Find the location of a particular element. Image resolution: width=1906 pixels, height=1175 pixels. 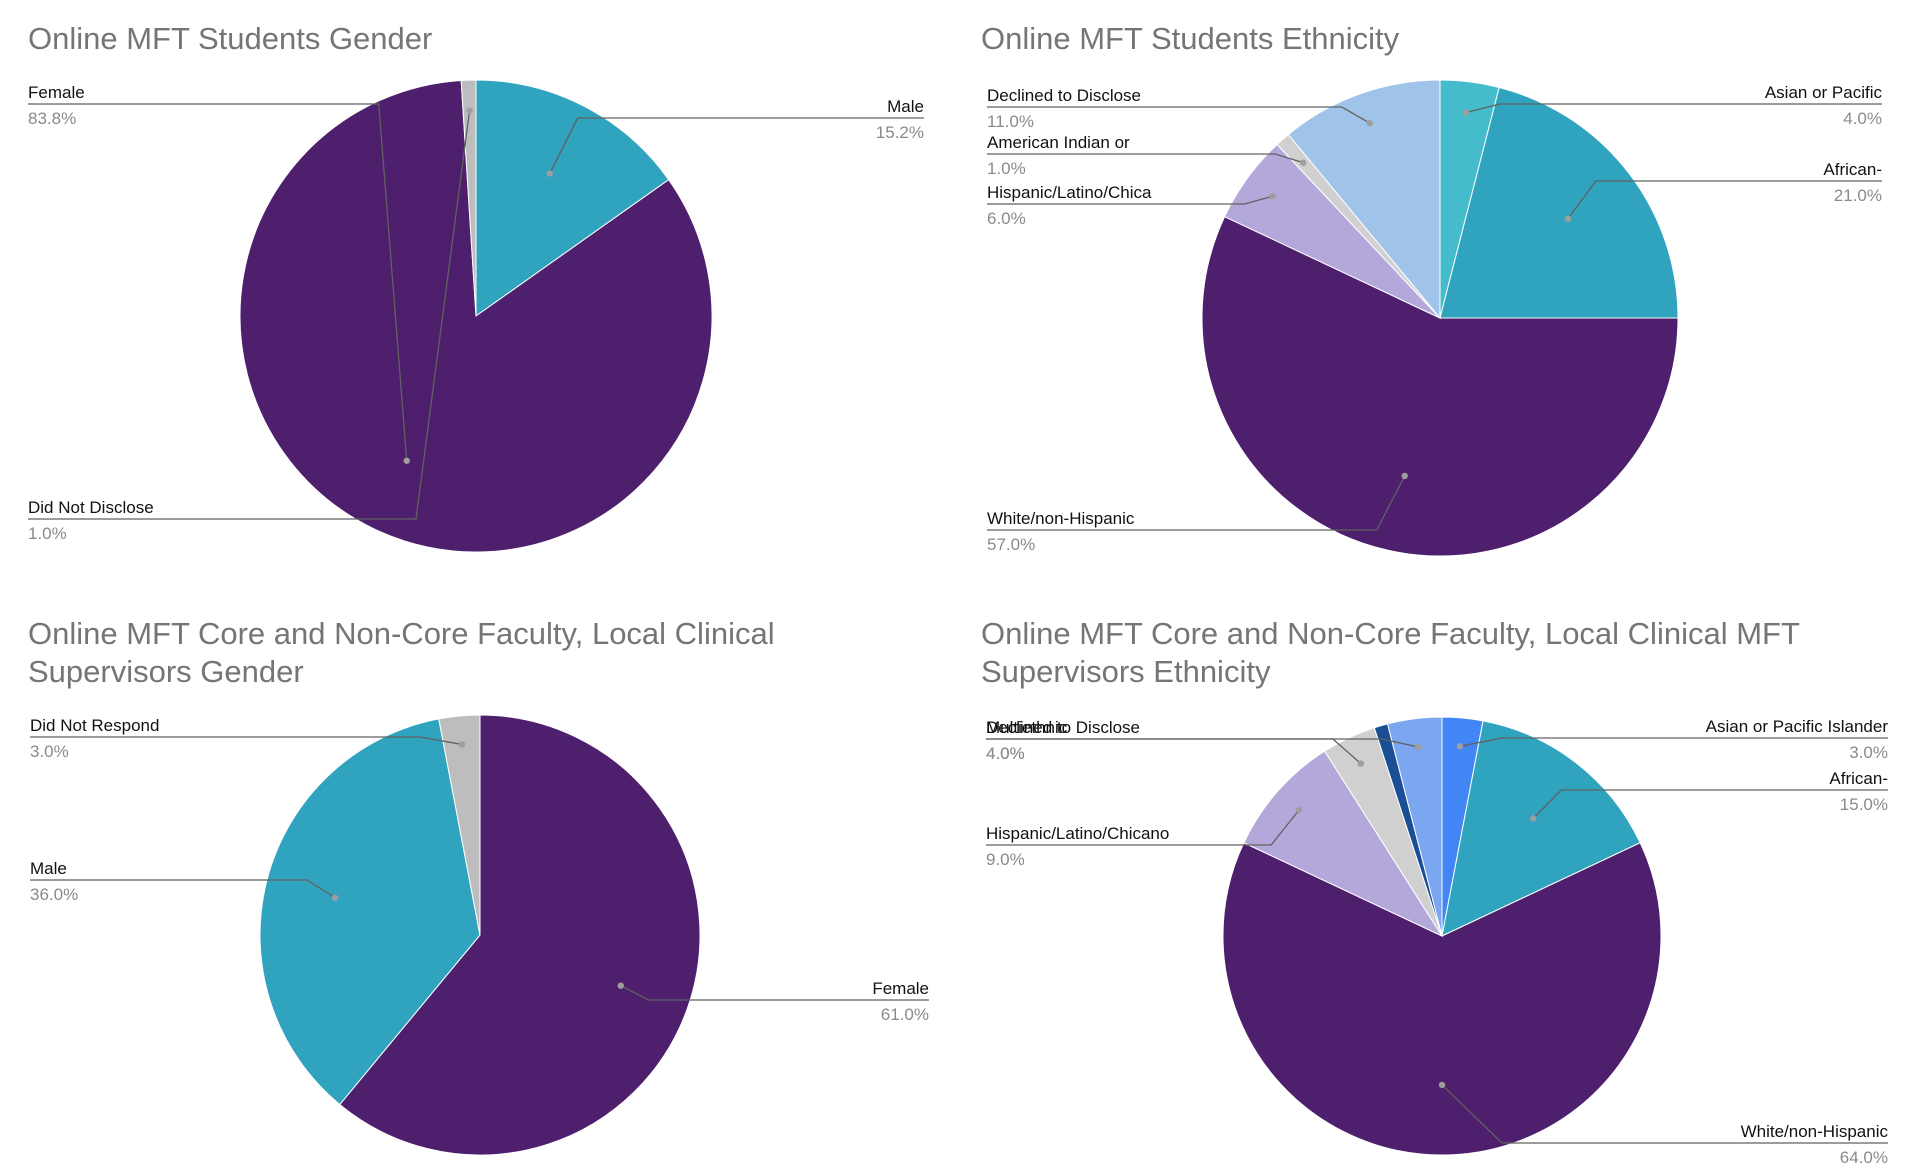

slice-value: 9.0% is located at coordinates (1005, 859).